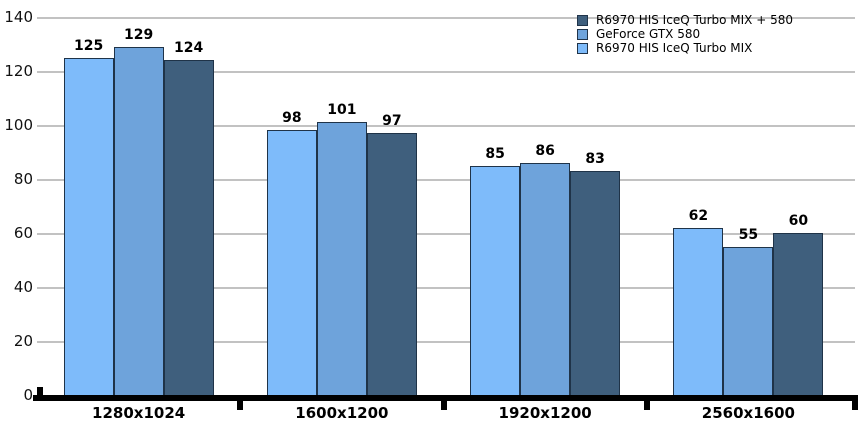 This screenshot has height=431, width=866. I want to click on y-axis-tick-label: 100, so click(18, 125).